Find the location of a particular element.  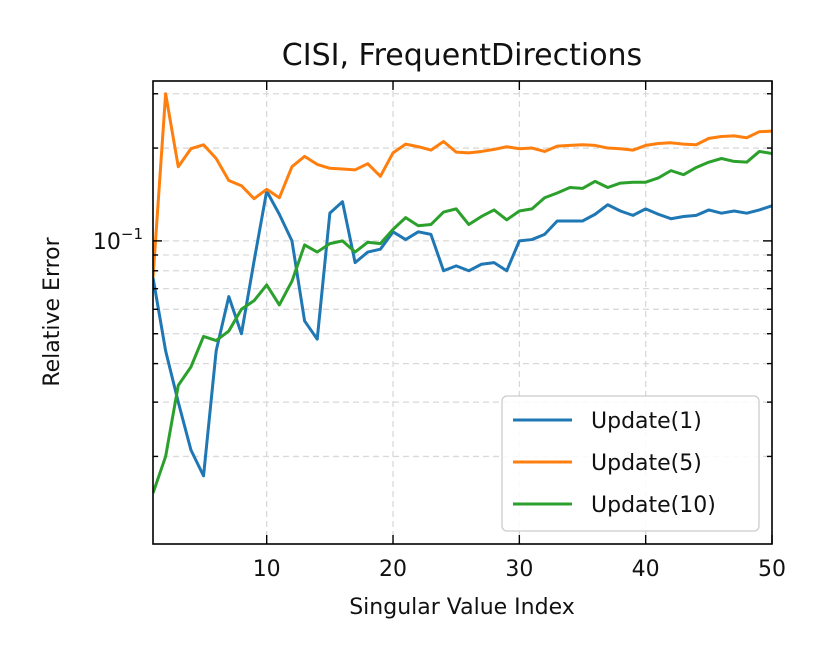

y-axis-label: Relative Error is located at coordinates (52, 311).